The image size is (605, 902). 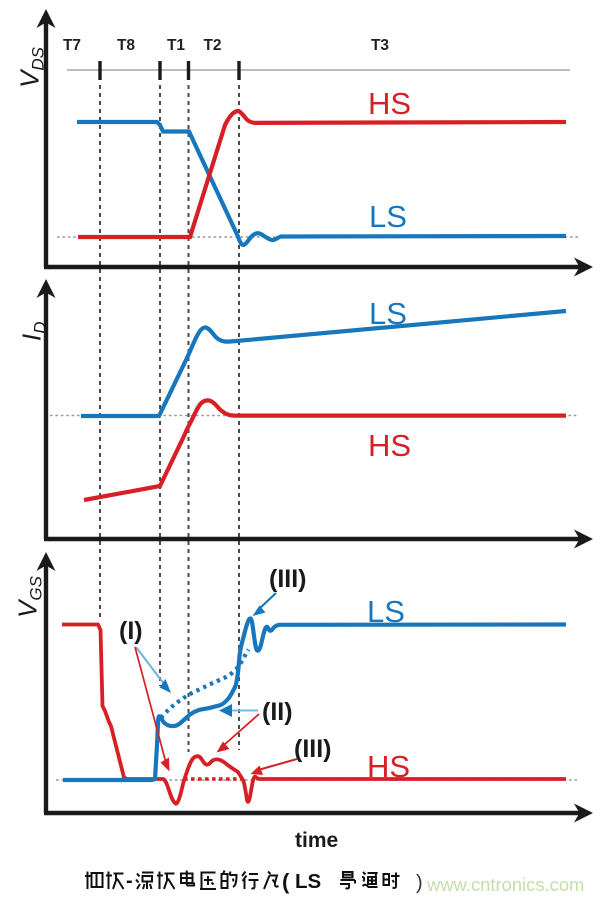 I want to click on svg-text: time, so click(x=316, y=840).